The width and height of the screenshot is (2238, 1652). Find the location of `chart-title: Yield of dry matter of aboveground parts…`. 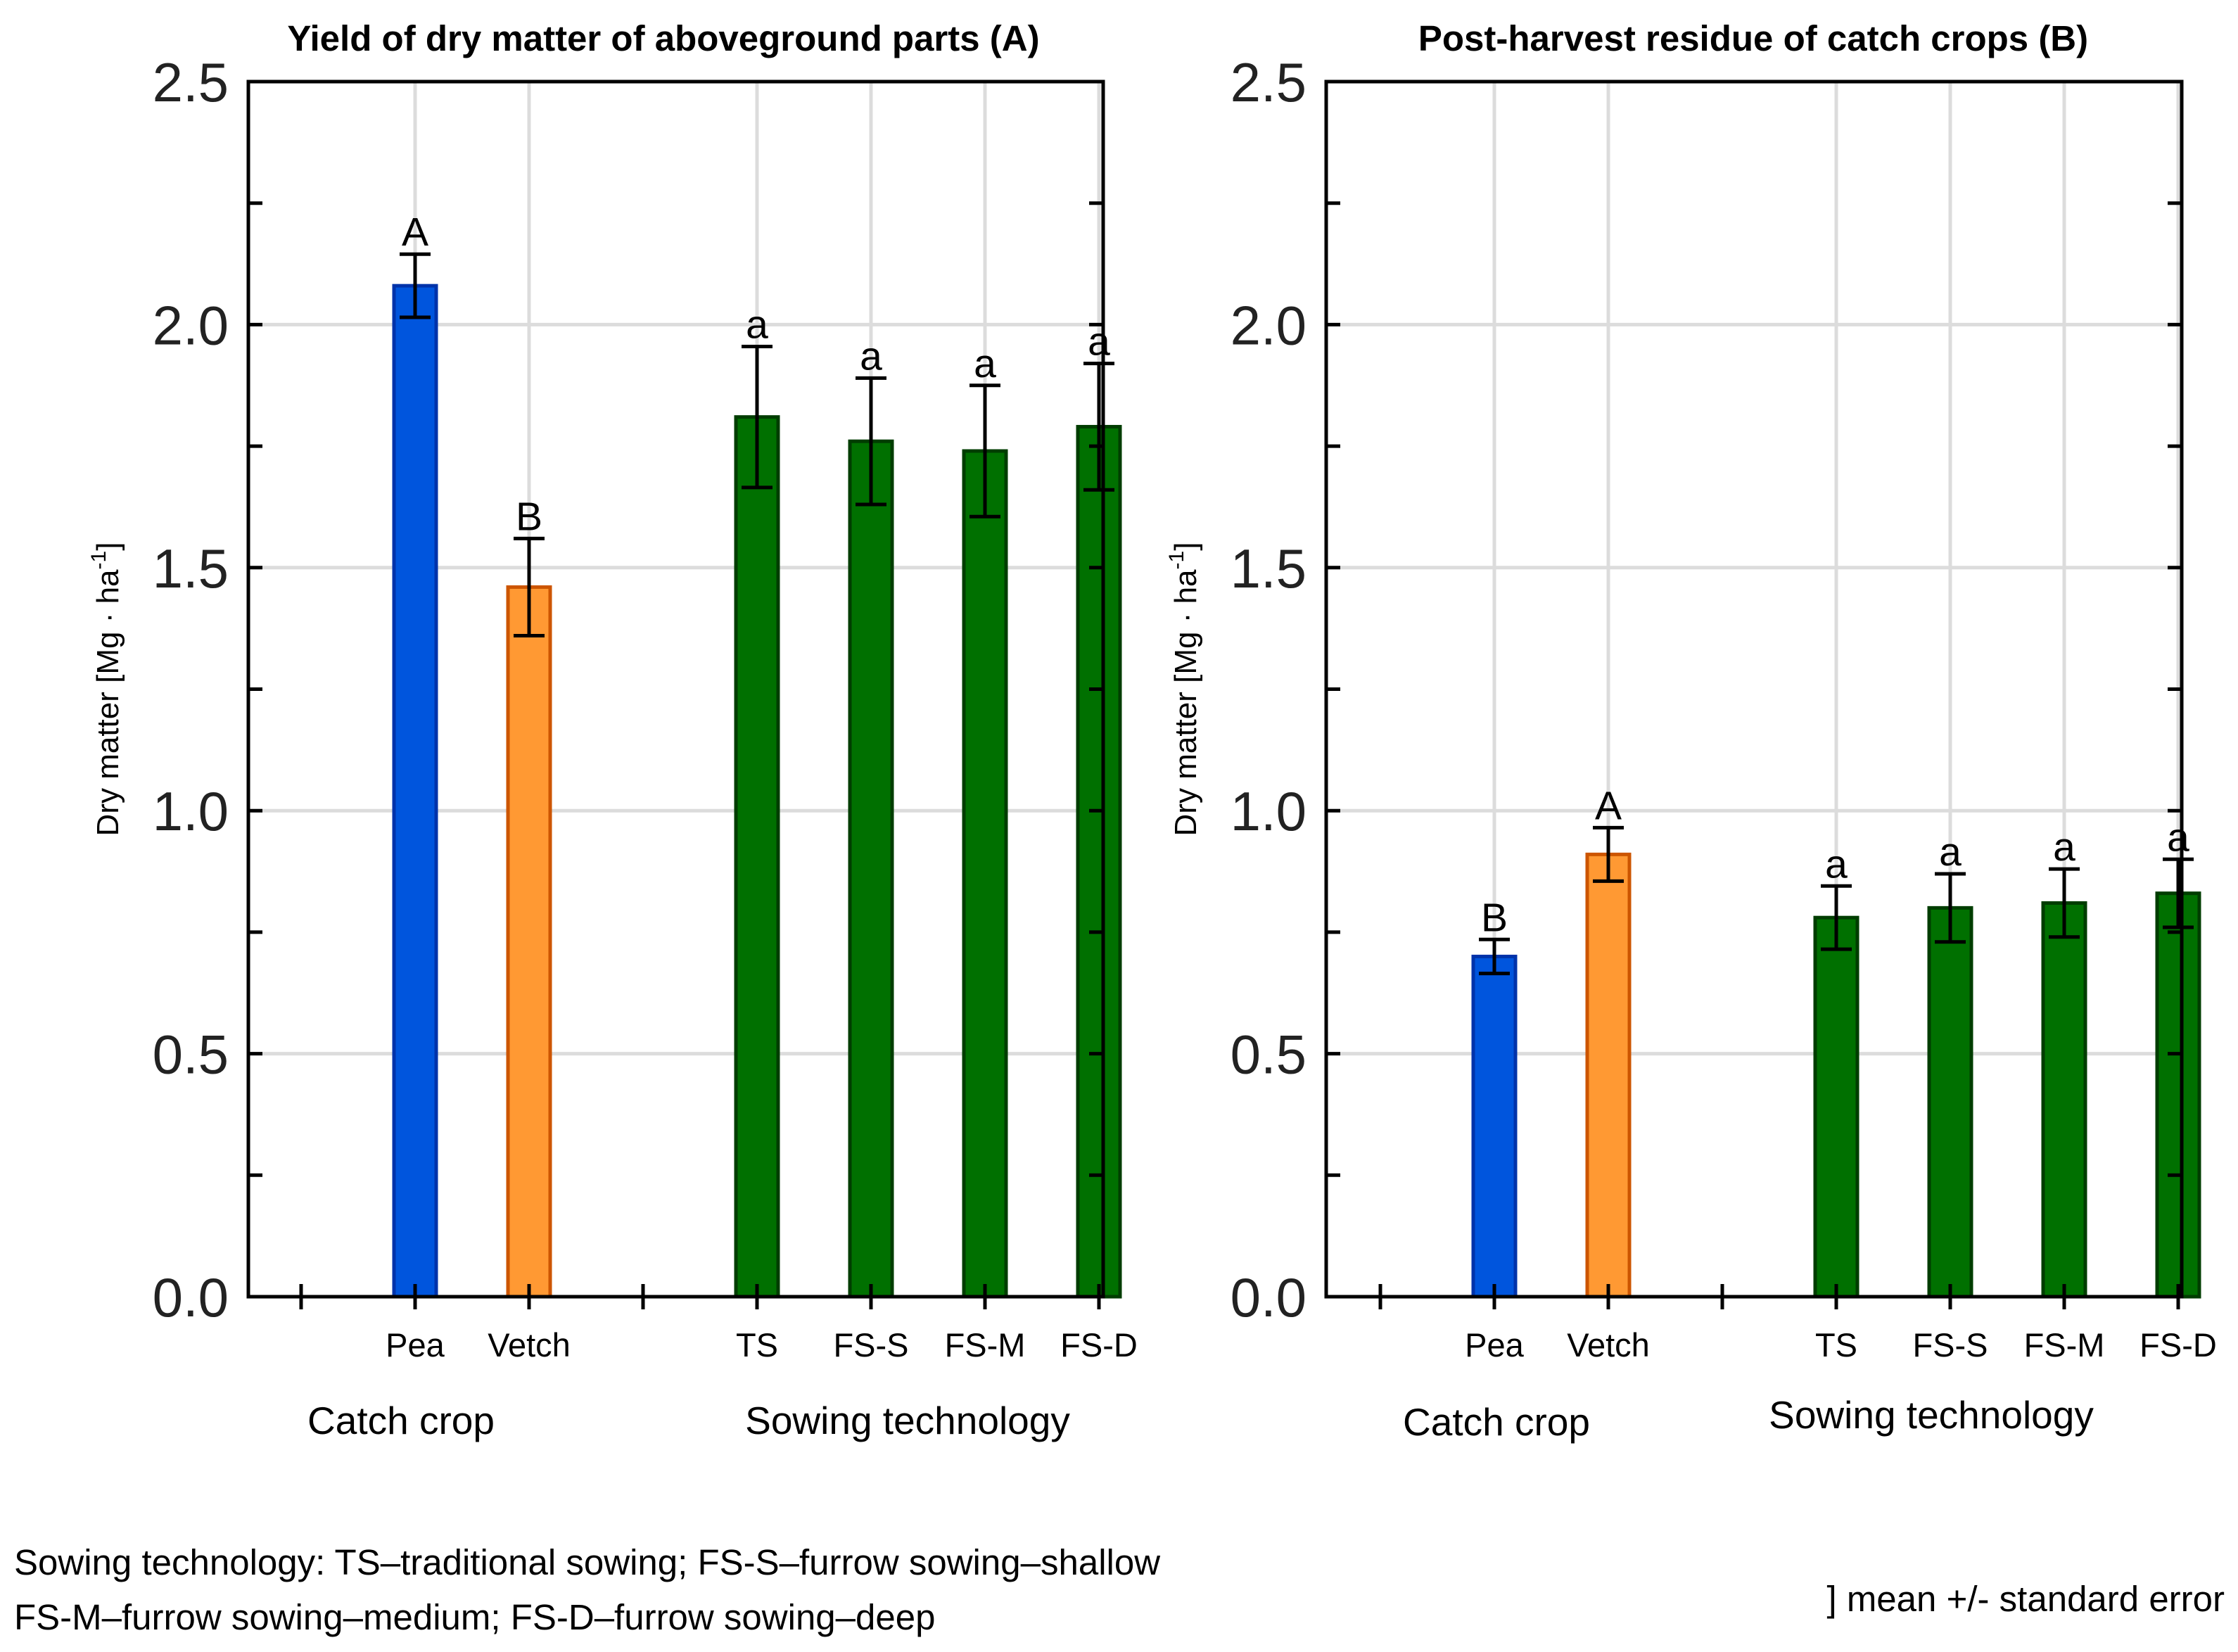

chart-title: Yield of dry matter of aboveground parts… is located at coordinates (663, 38).